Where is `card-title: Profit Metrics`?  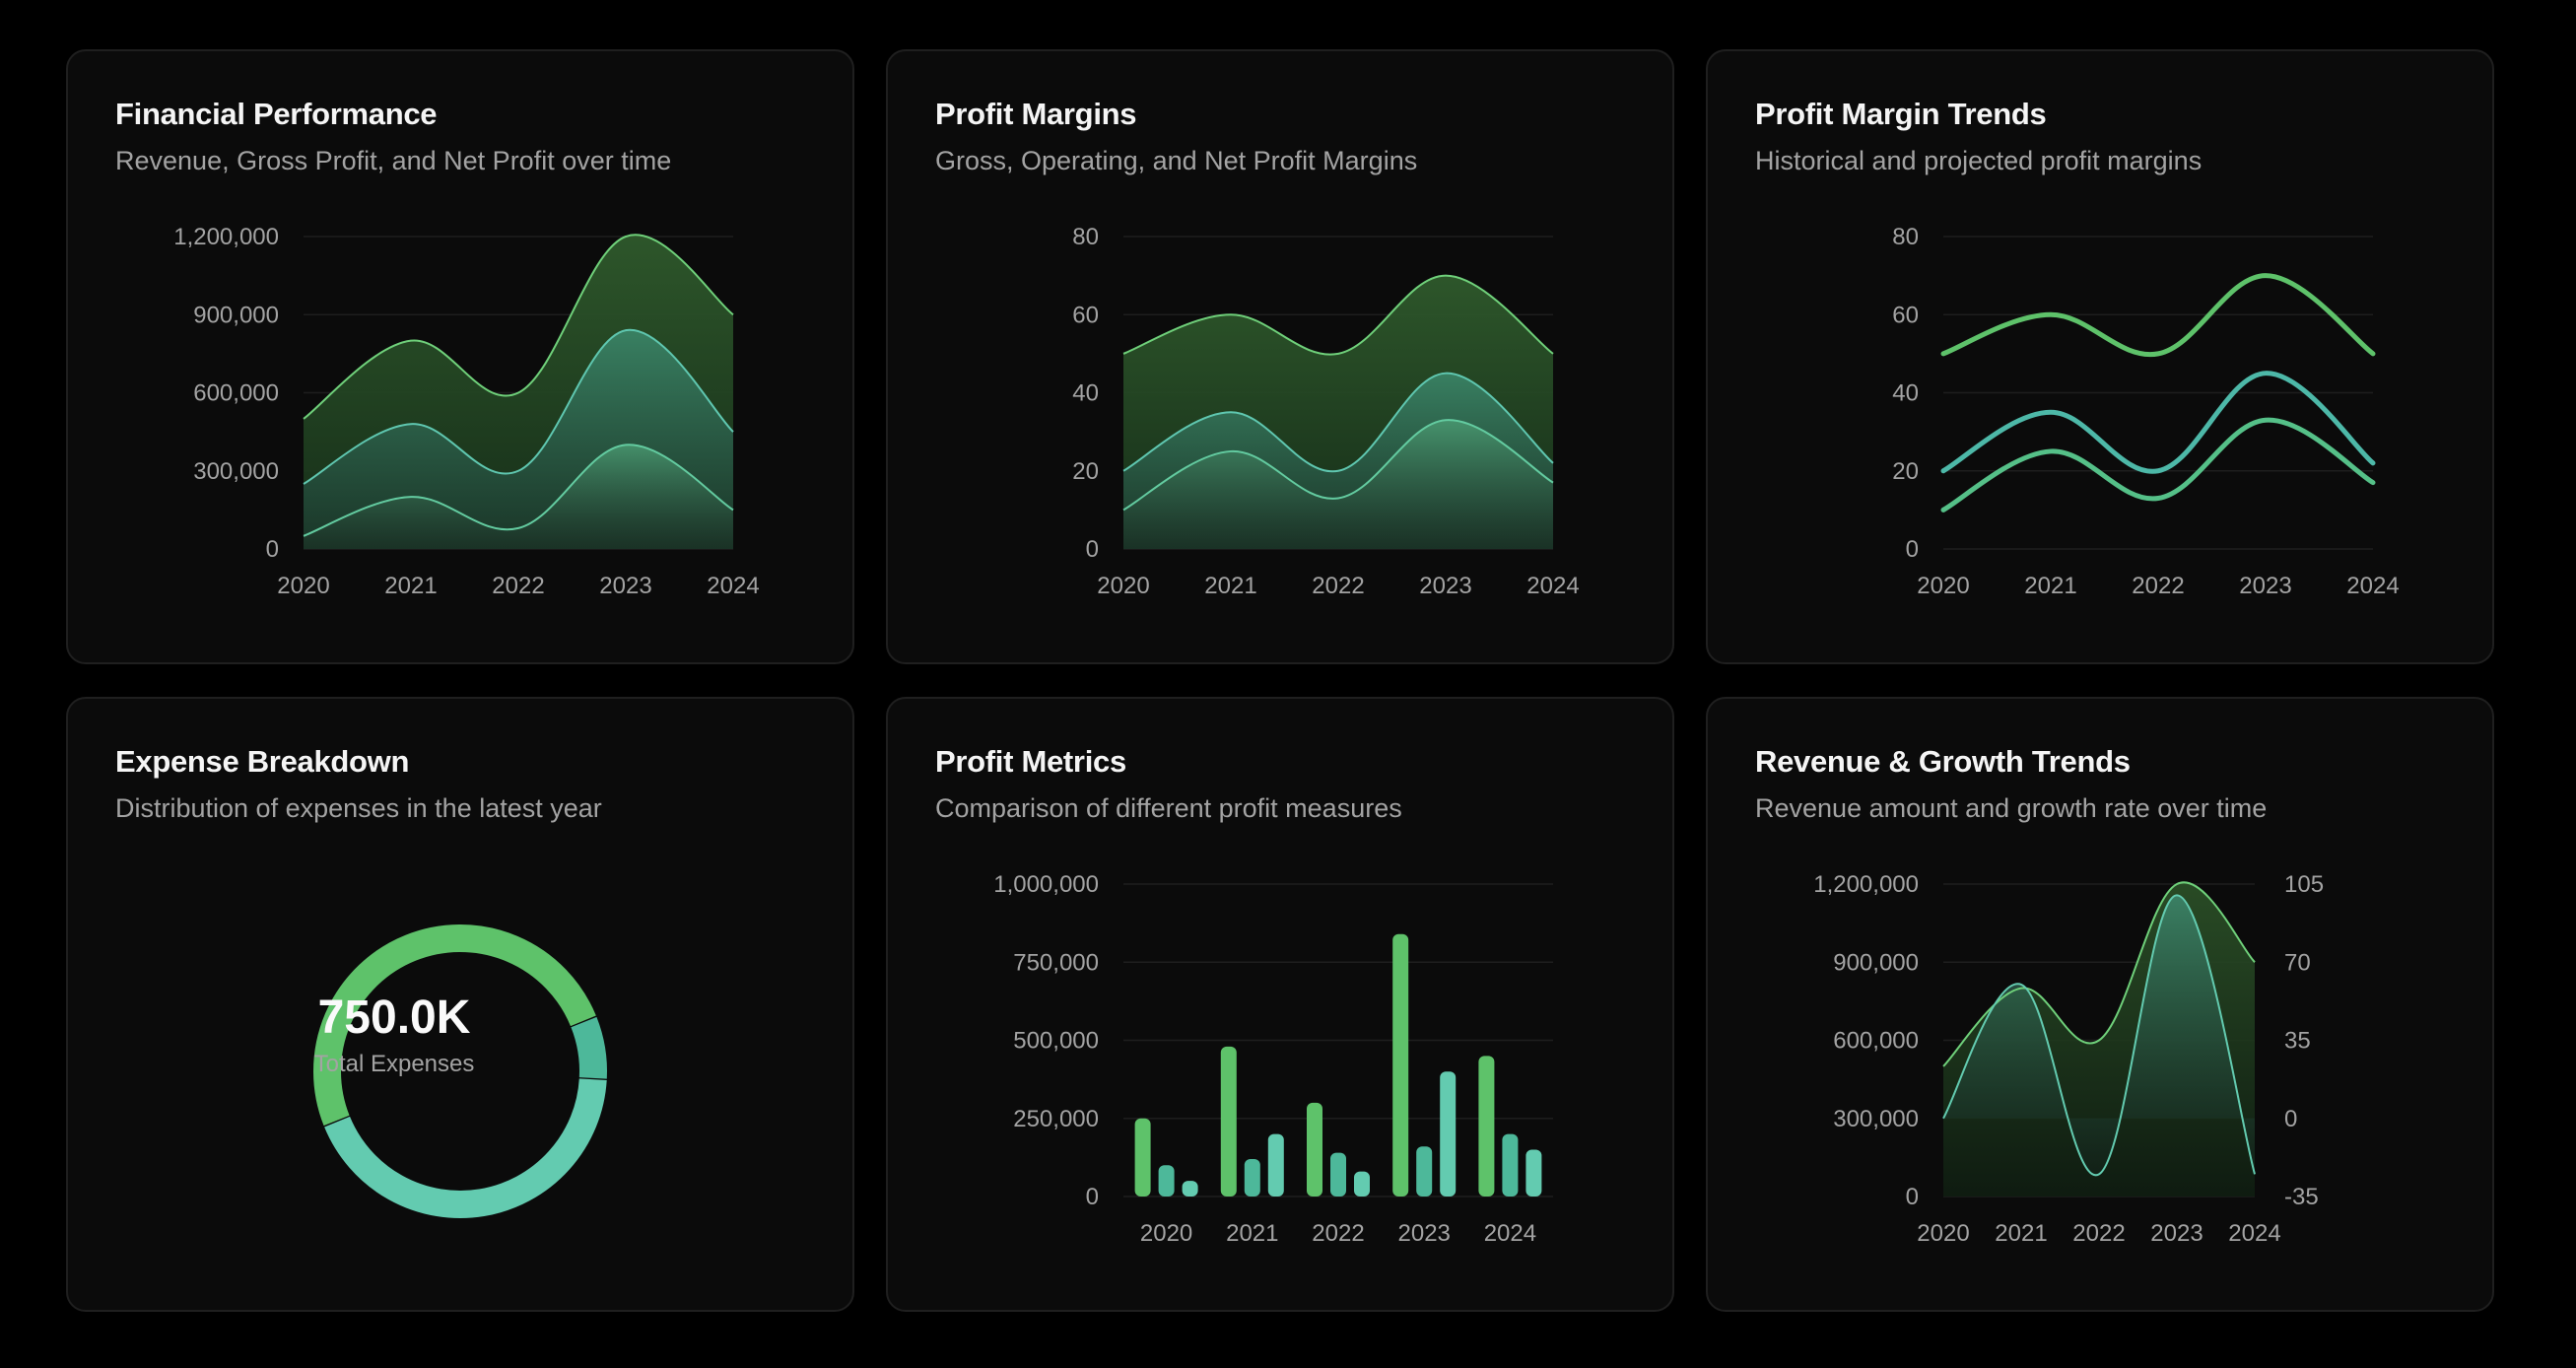
card-title: Profit Metrics is located at coordinates (1030, 761).